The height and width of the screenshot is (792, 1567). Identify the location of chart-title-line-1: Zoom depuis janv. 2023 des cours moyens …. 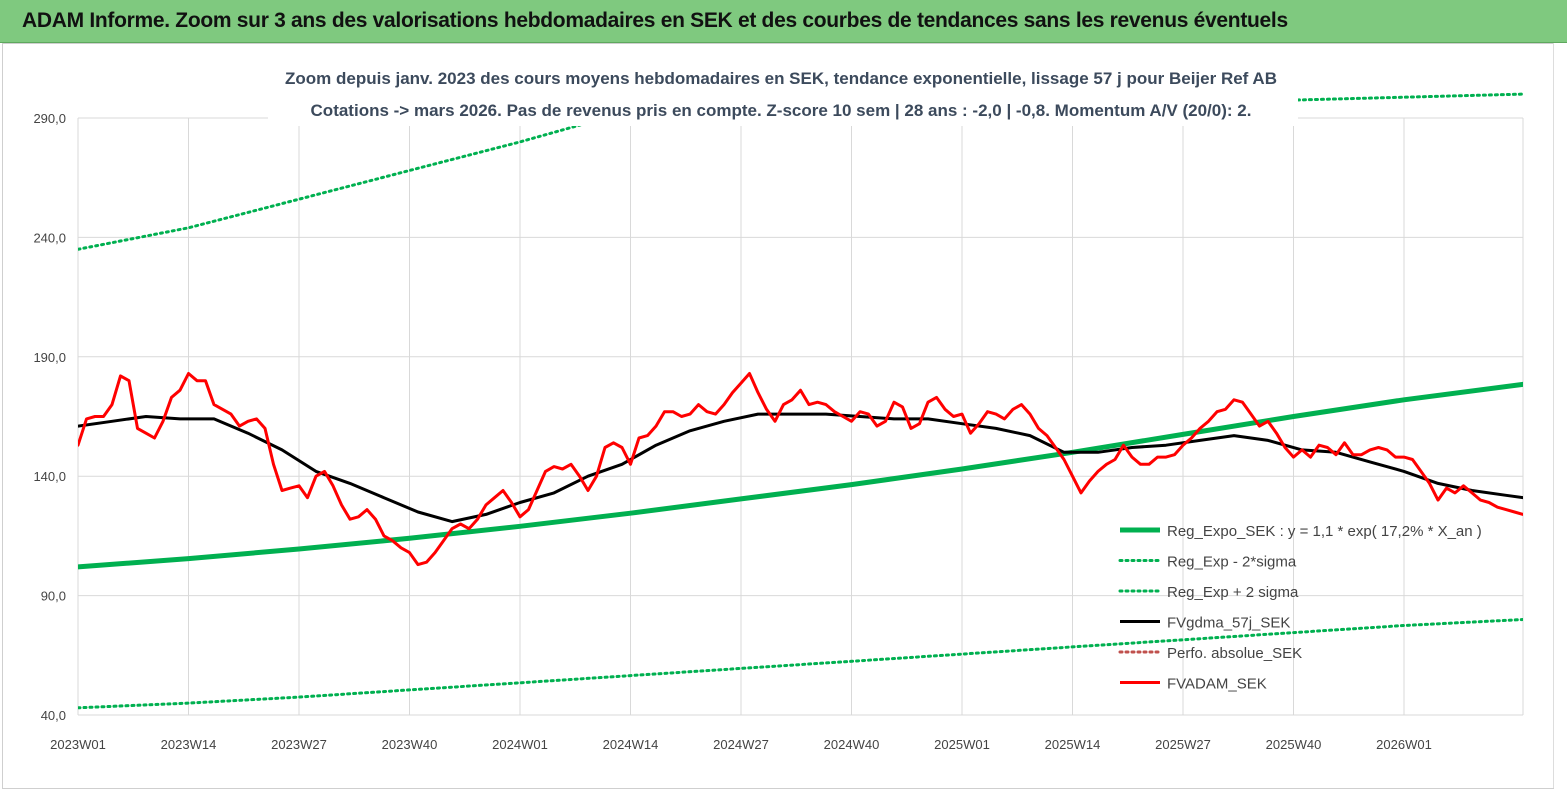
(781, 78).